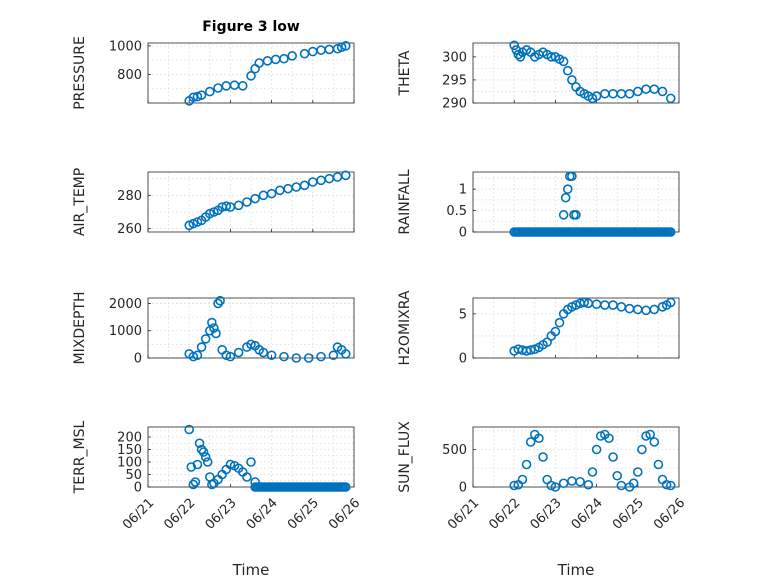 Image resolution: width=778 pixels, height=583 pixels. What do you see at coordinates (138, 514) in the screenshot?
I see `x-tick-label: 06/21` at bounding box center [138, 514].